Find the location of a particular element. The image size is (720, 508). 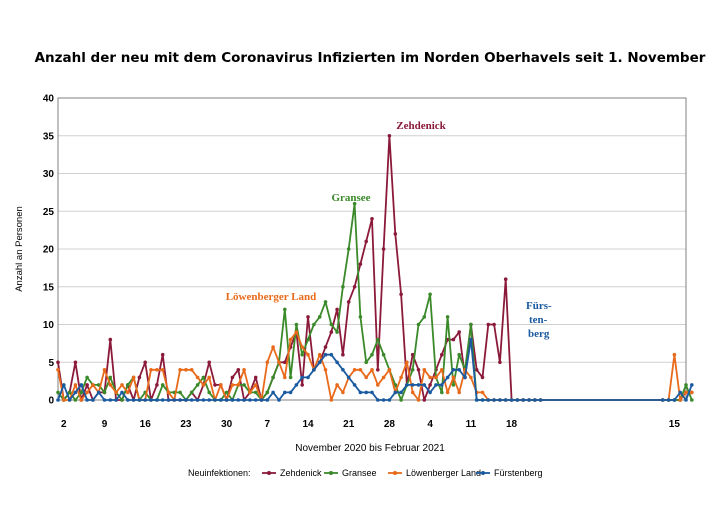

y-tick-label: 25 is located at coordinates (49, 212).